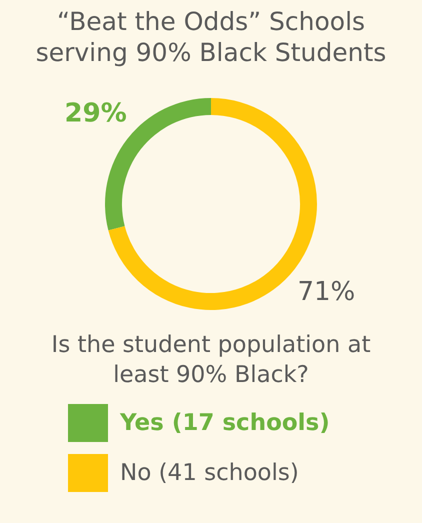 The image size is (422, 523). I want to click on legend-label: Yes (17 schools), so click(225, 423).